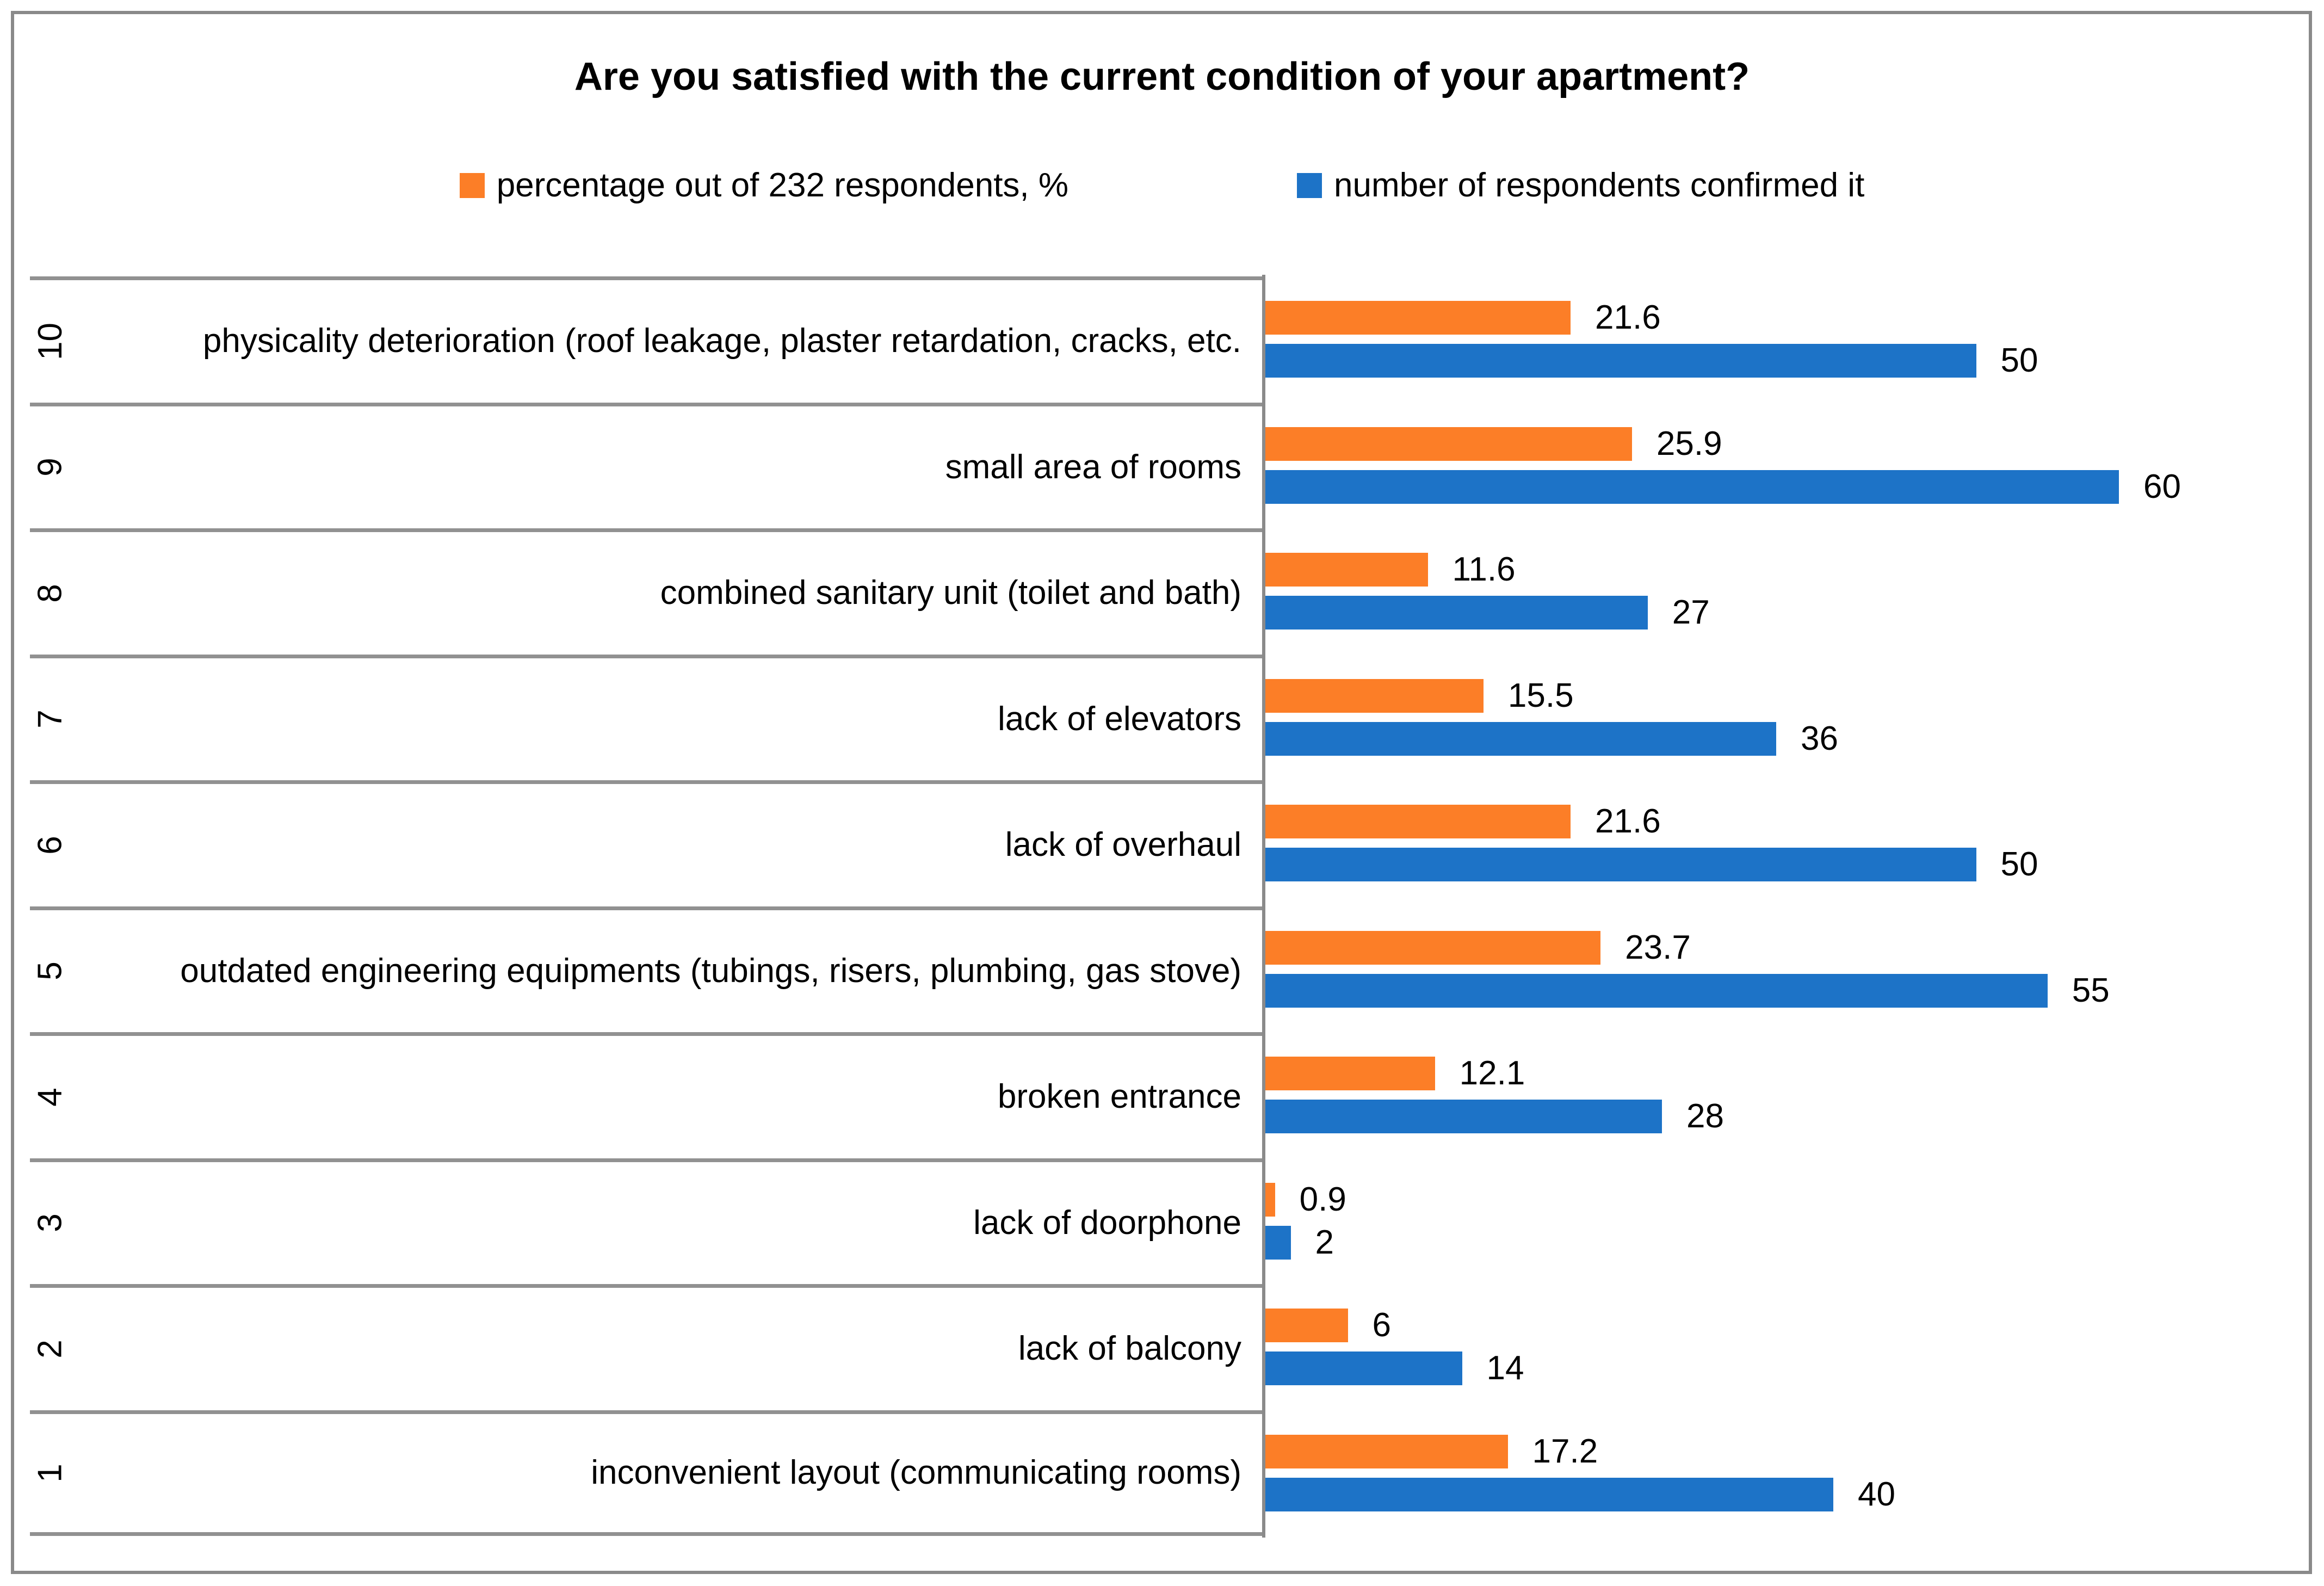  I want to click on legend-swatch-blue-icon, so click(1309, 185).